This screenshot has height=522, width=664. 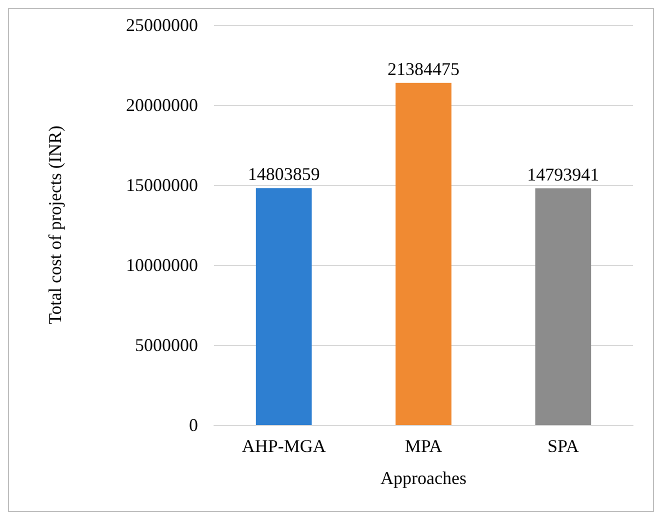 I want to click on y-axis-title: Total cost of projects (INR), so click(x=55, y=225).